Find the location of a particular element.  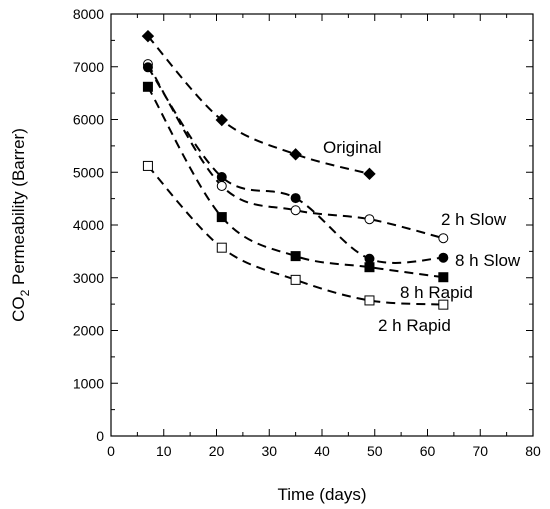

x-tick-label: 10 is located at coordinates (164, 451).